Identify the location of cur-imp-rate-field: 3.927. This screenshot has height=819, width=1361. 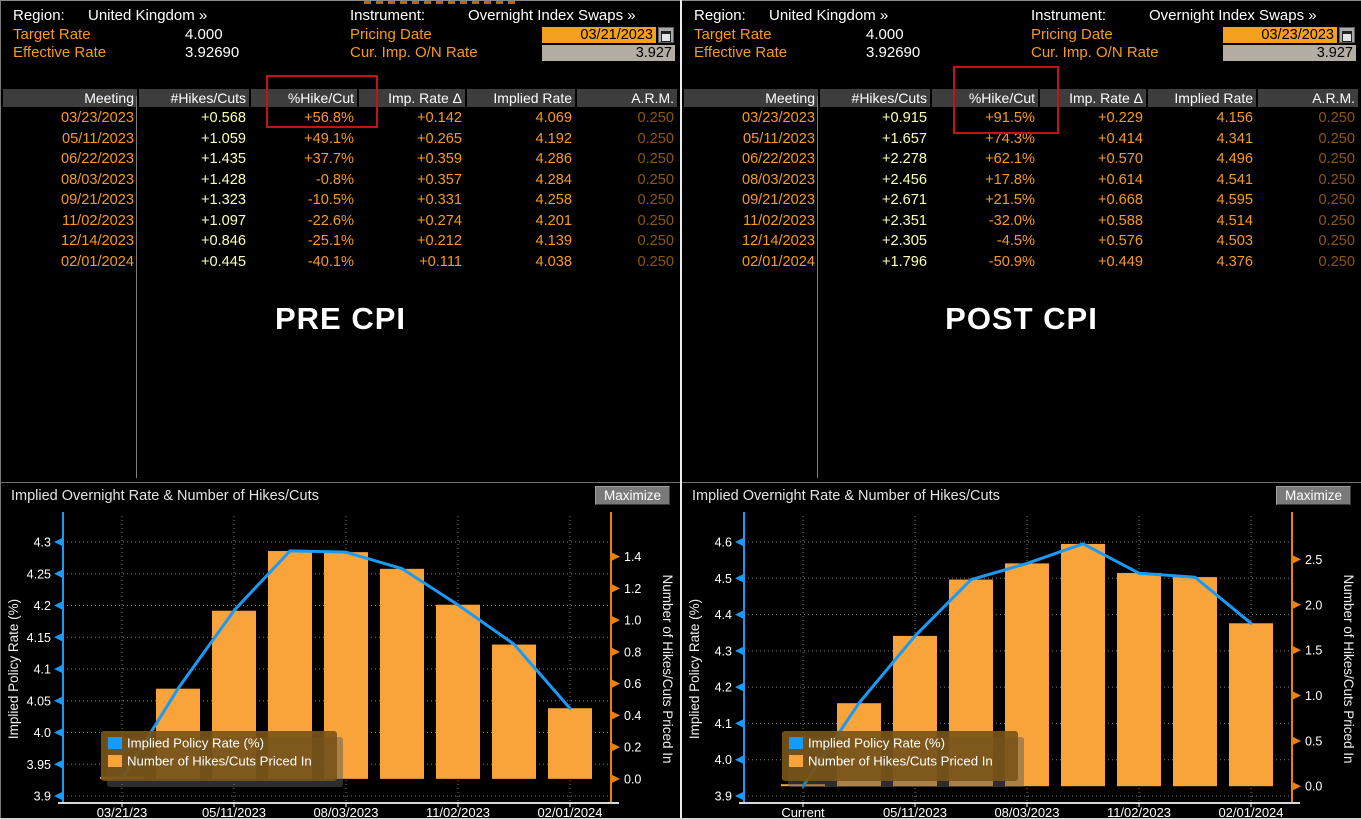
(608, 53).